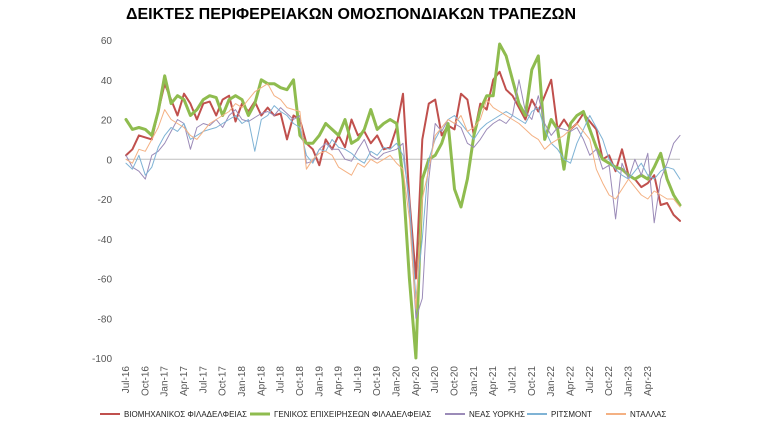 This screenshot has height=426, width=758. What do you see at coordinates (570, 381) in the screenshot?
I see `x-tick-label: Apr-22` at bounding box center [570, 381].